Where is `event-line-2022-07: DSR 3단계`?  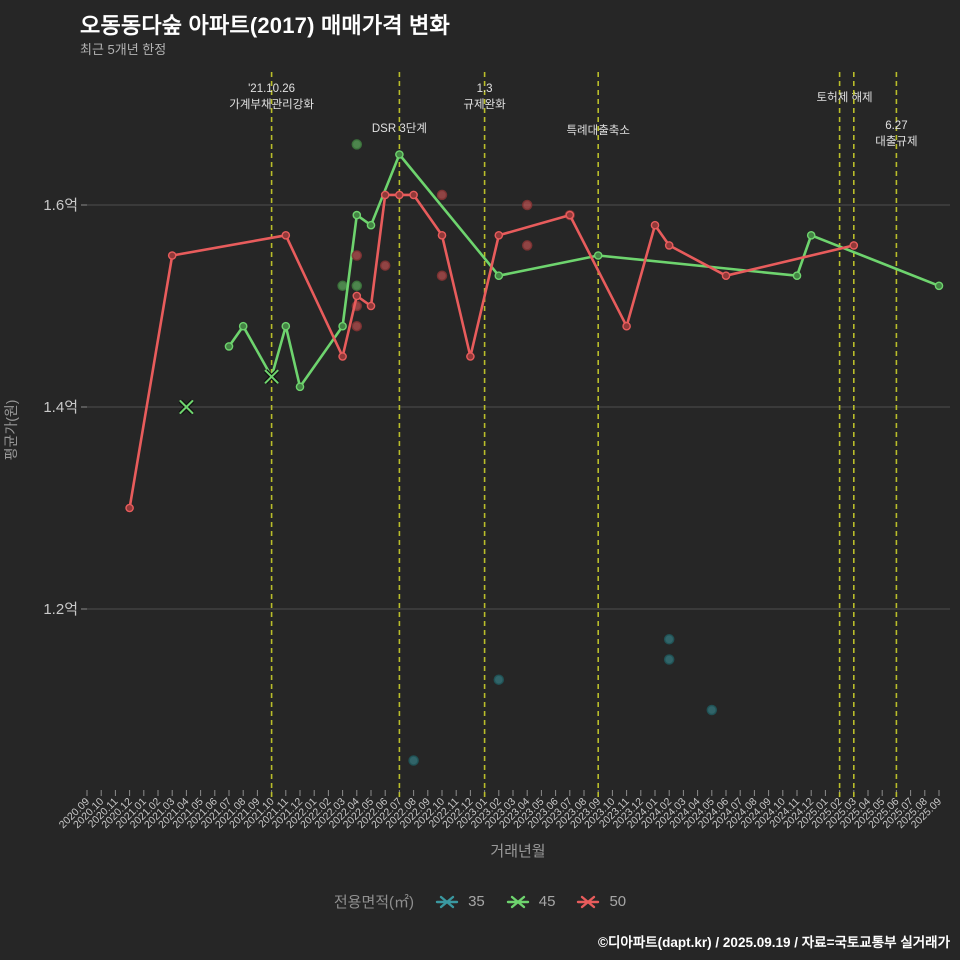 event-line-2022-07: DSR 3단계 is located at coordinates (399, 434).